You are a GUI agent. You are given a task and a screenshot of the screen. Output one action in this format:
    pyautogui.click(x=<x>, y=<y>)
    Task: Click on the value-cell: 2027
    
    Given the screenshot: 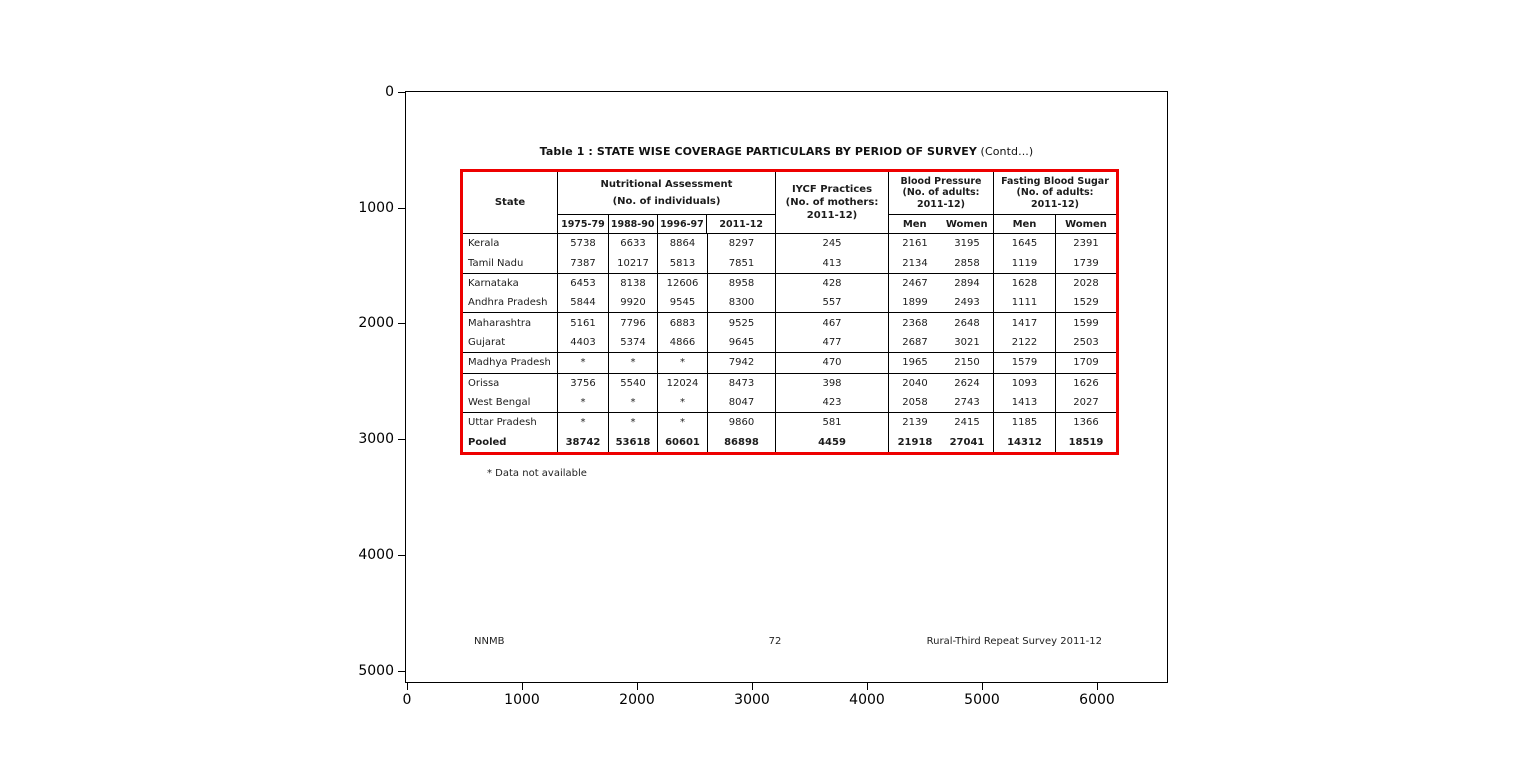 What is the action you would take?
    pyautogui.click(x=1086, y=403)
    